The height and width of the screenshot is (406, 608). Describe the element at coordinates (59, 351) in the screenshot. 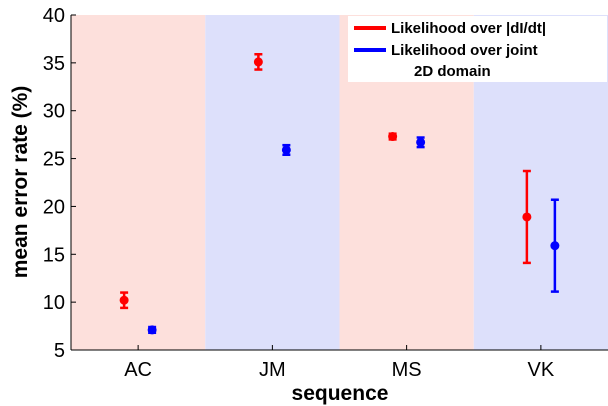

I see `y-tick-label: 5` at that location.